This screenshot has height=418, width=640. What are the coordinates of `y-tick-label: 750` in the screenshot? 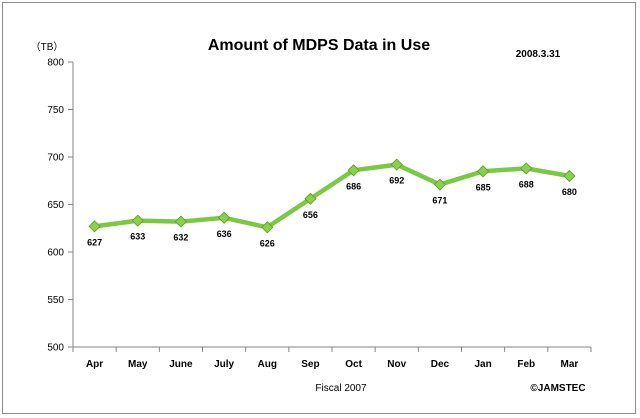 It's located at (55, 110).